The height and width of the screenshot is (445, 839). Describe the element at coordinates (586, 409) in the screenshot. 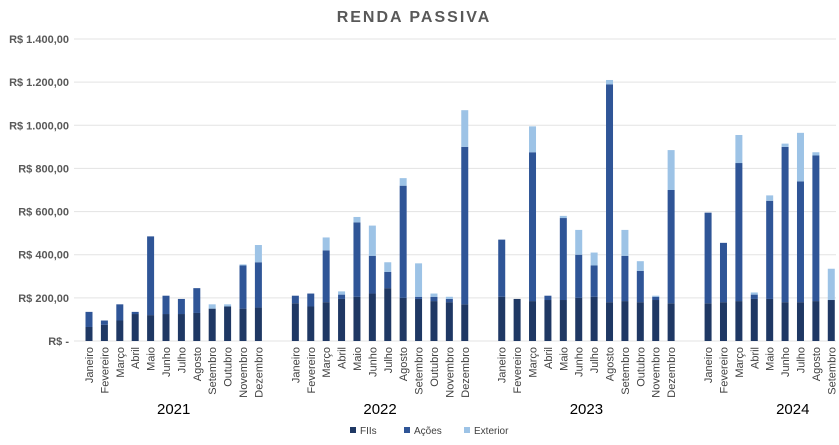

I see `year-label: 2023` at that location.